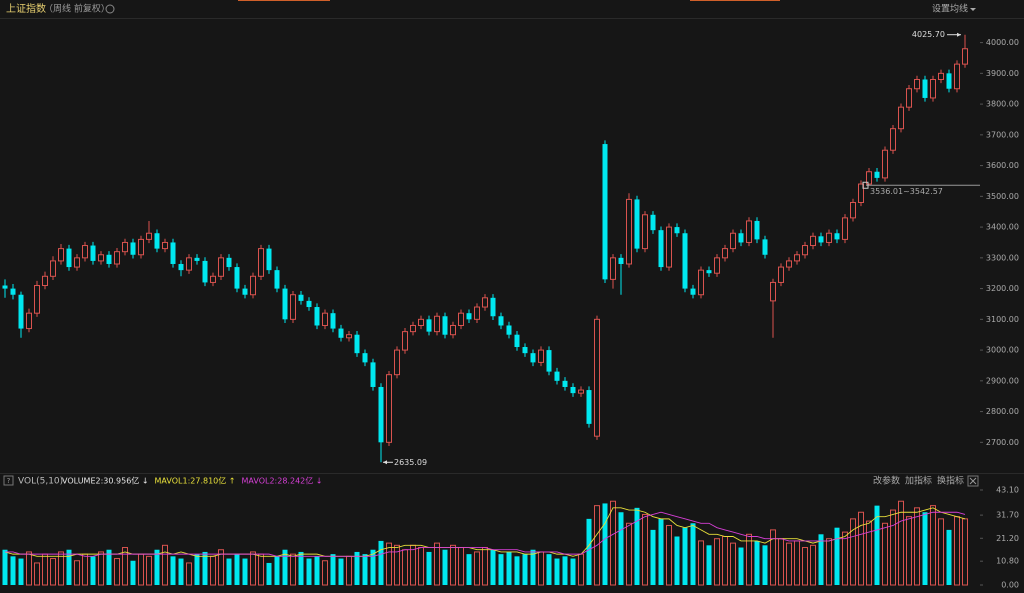 The width and height of the screenshot is (1024, 593). Describe the element at coordinates (973, 481) in the screenshot. I see `close-button` at that location.